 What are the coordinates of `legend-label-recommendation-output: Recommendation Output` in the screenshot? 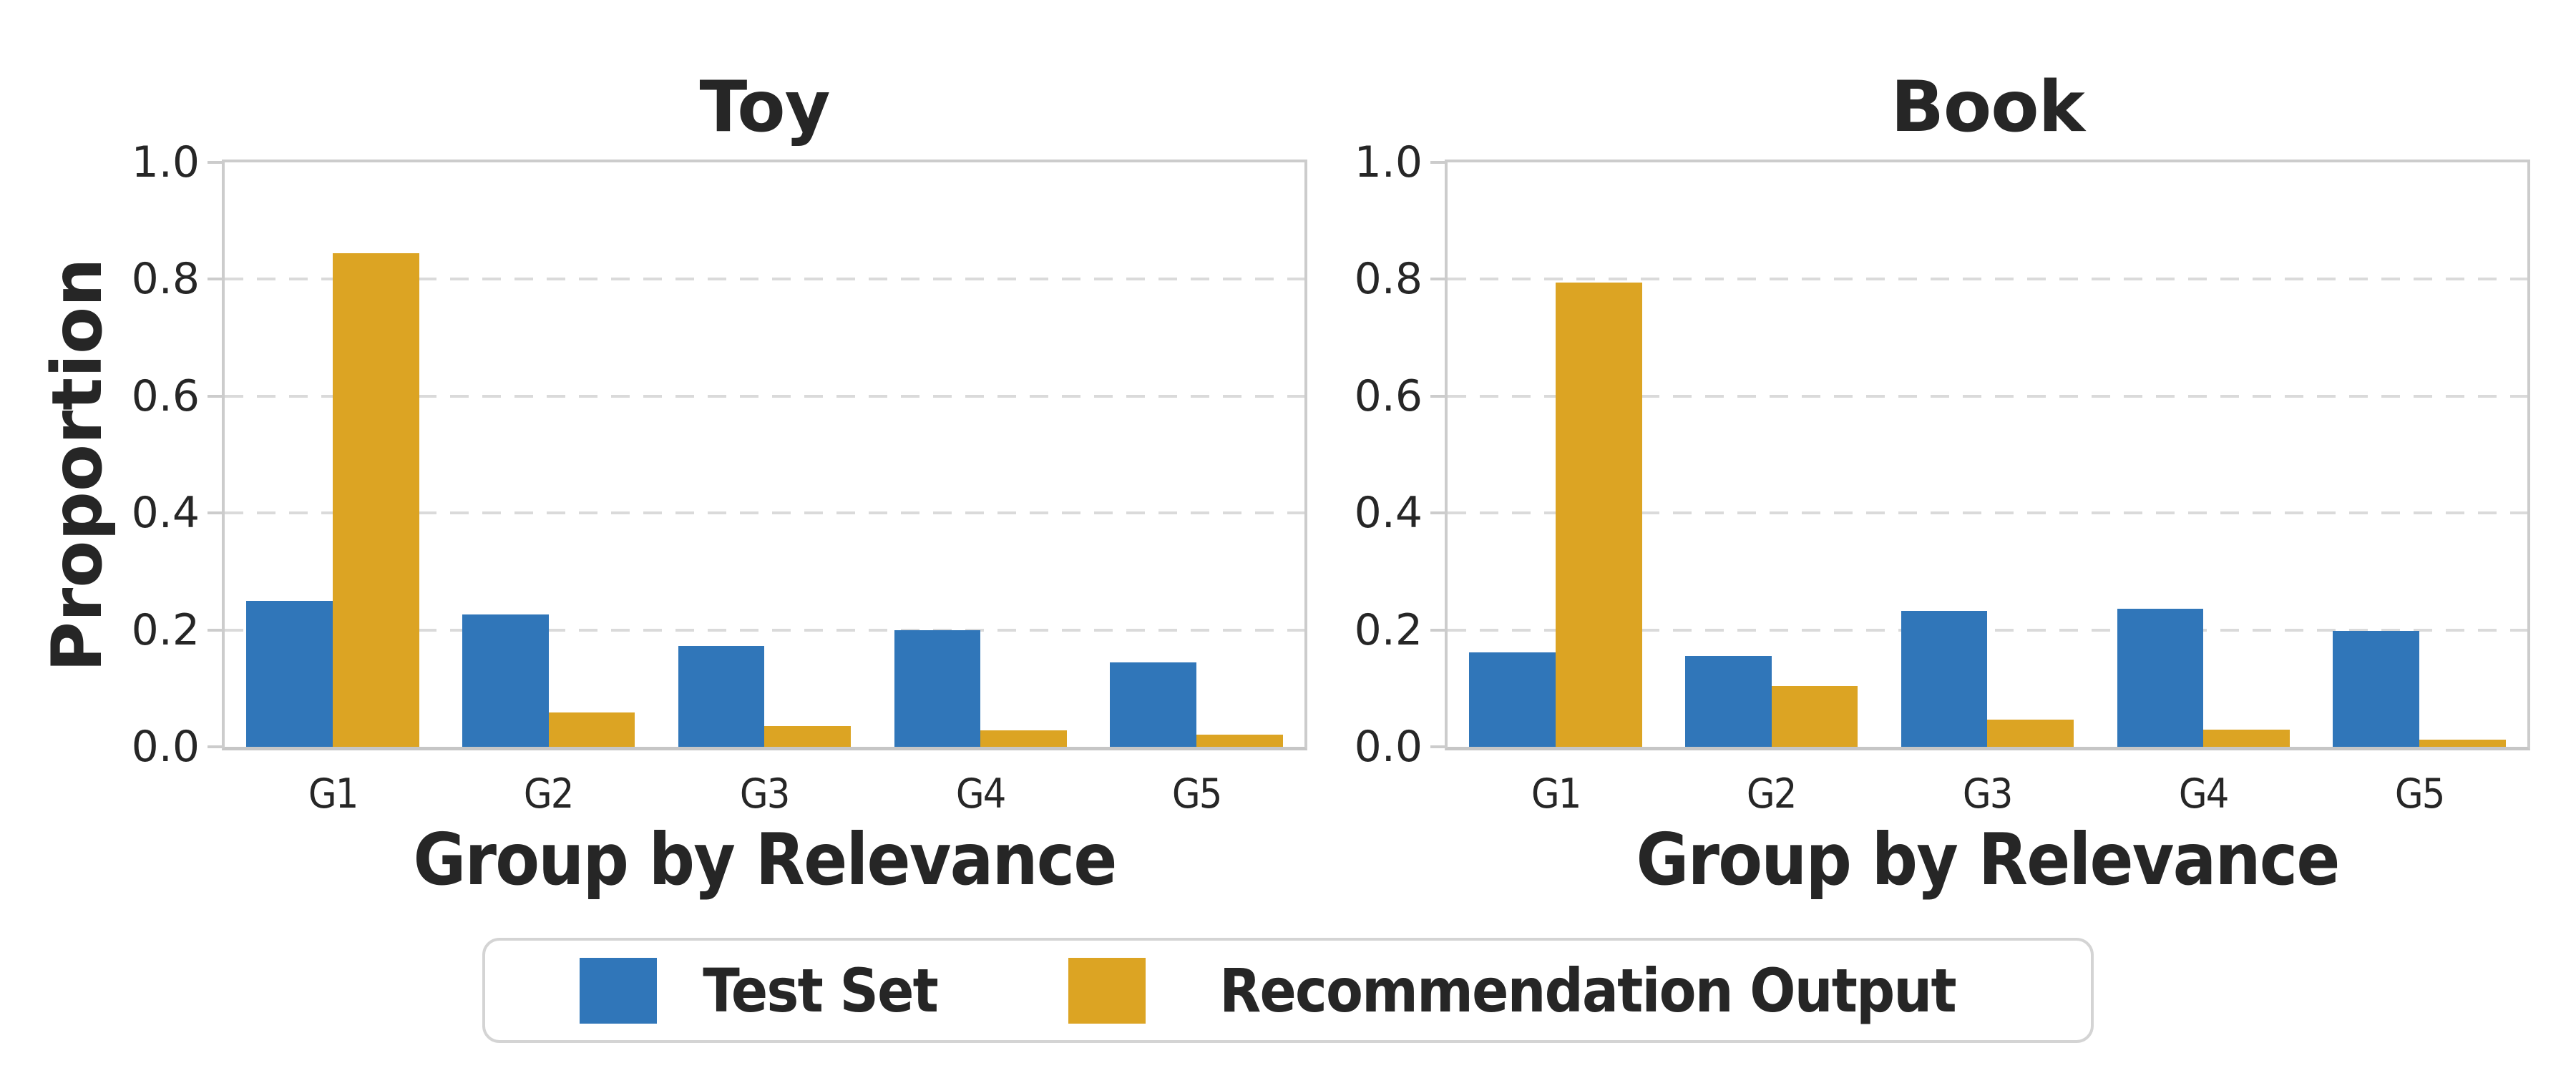 It's located at (1587, 990).